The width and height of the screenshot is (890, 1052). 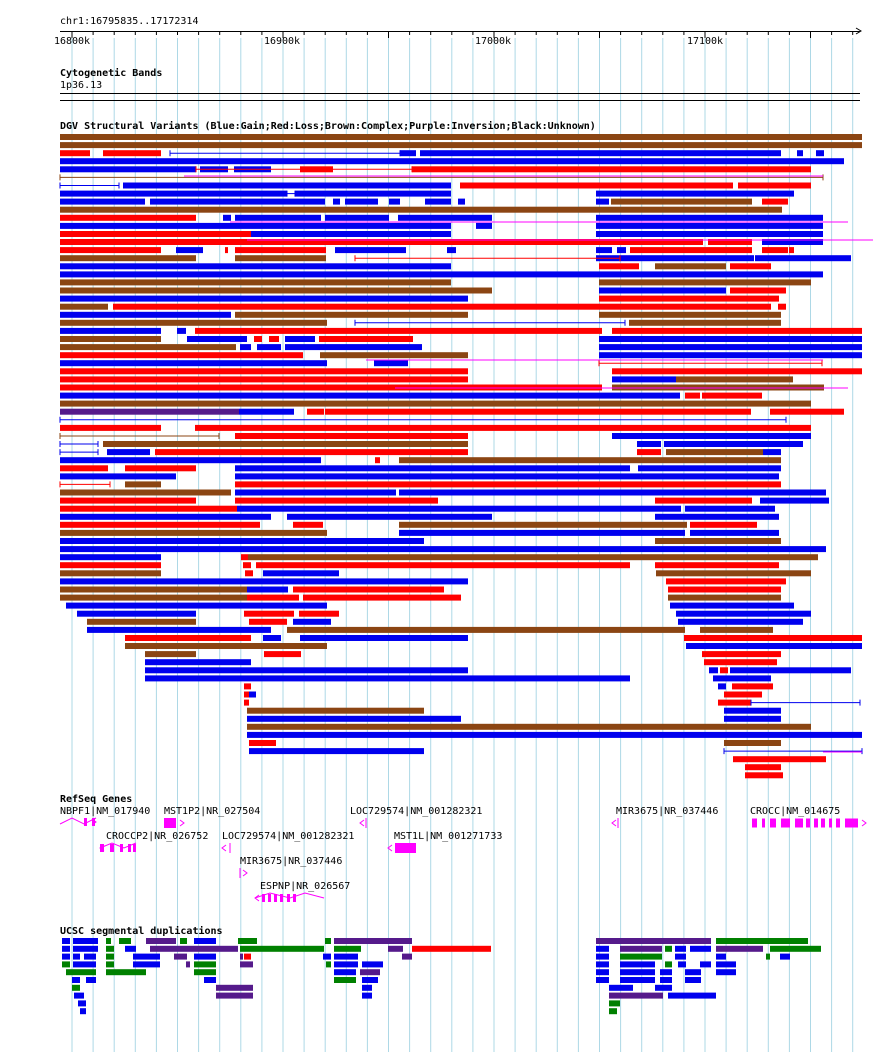 I want to click on gene-label-mir3675: MIR3675|NR_037446, so click(x=667, y=811).